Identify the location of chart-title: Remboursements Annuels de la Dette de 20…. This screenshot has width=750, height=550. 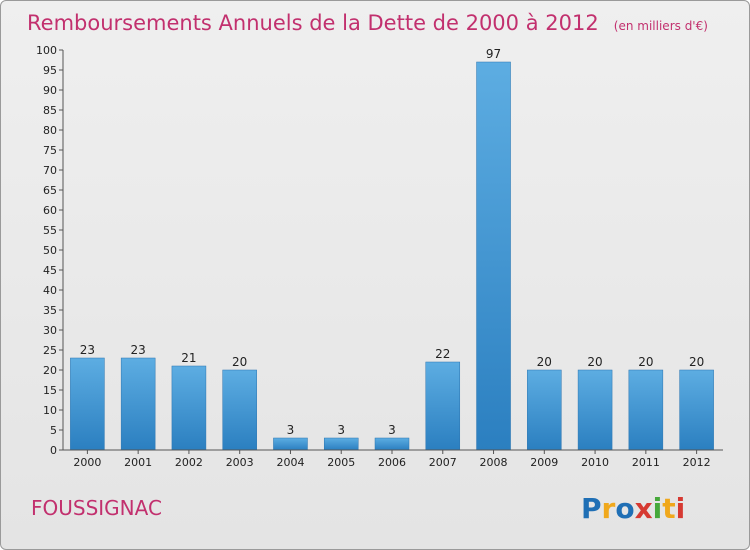
(367, 23).